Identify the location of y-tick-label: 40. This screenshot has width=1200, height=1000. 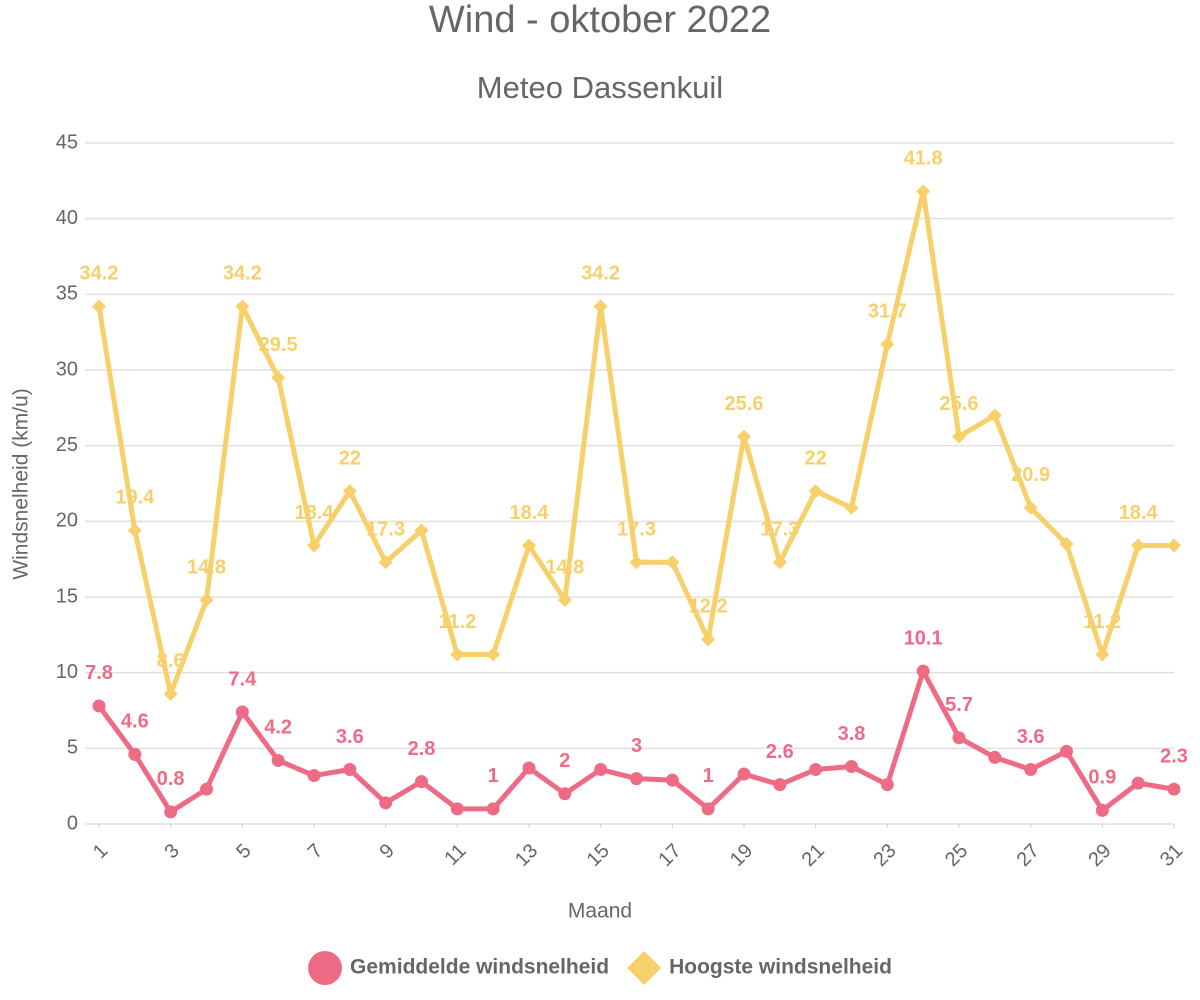
(67, 218).